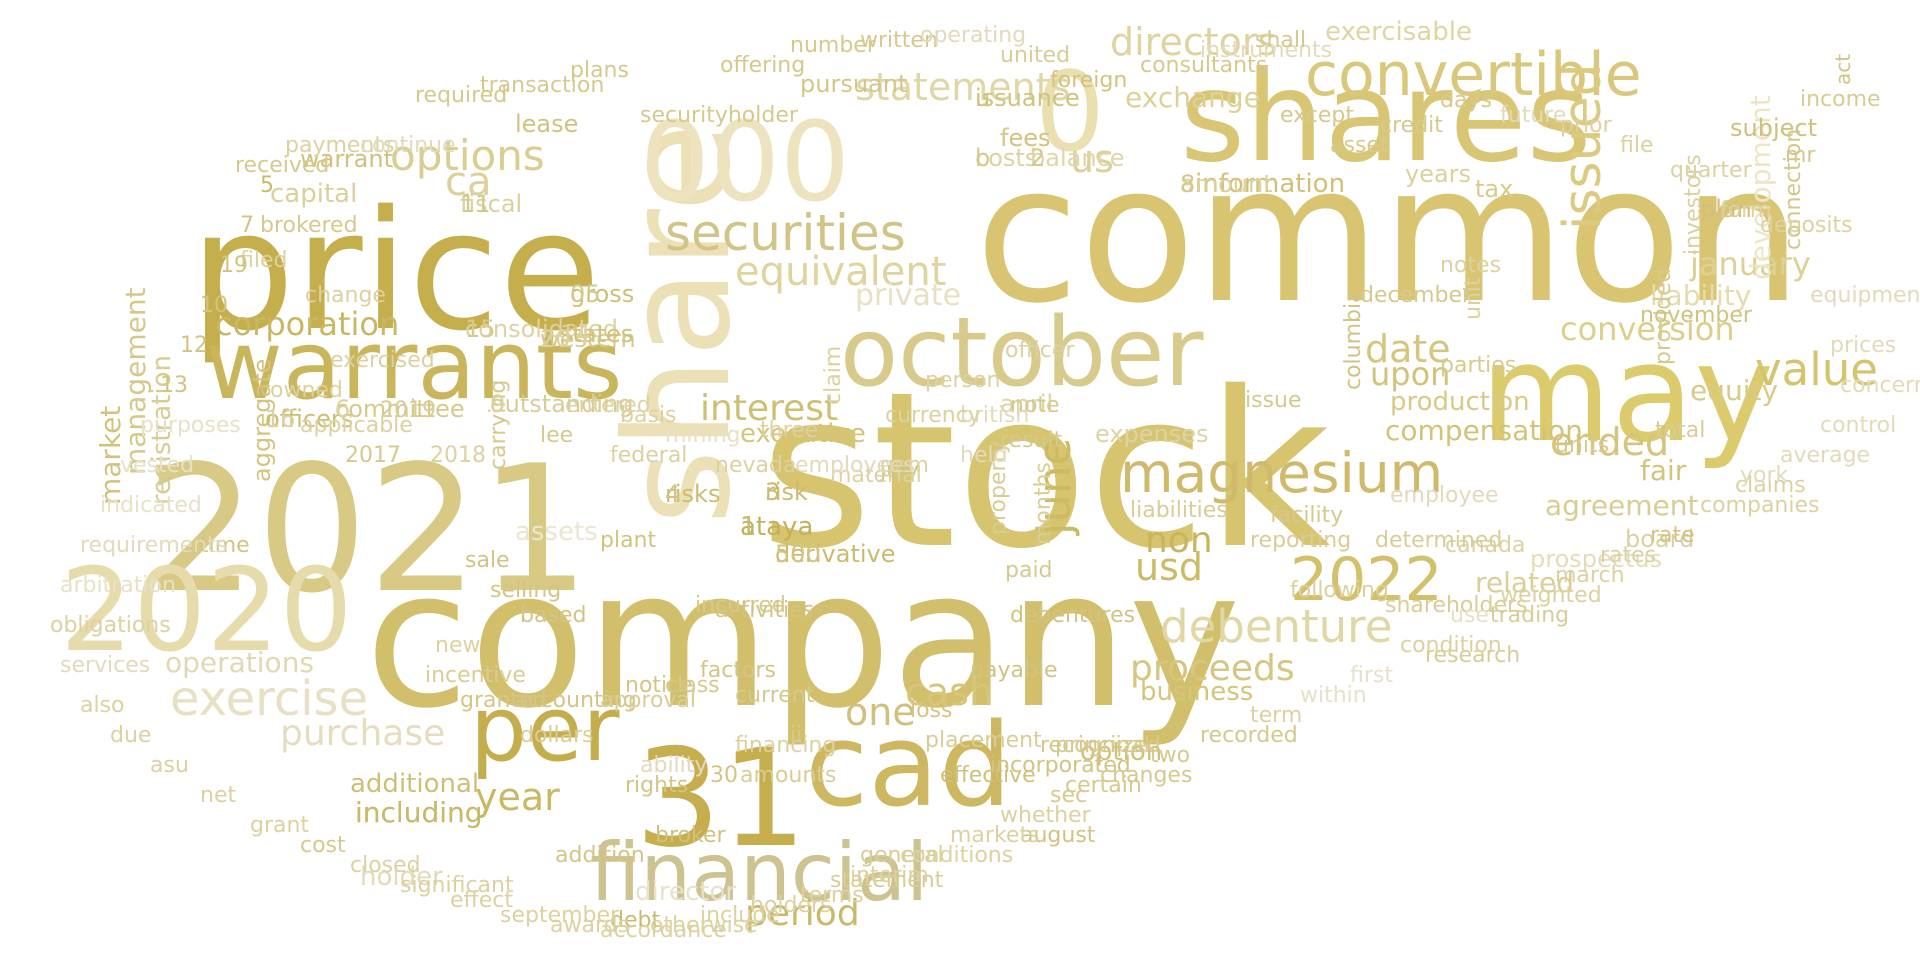 The height and width of the screenshot is (960, 1920). What do you see at coordinates (373, 455) in the screenshot?
I see `cloud-word: 2017` at bounding box center [373, 455].